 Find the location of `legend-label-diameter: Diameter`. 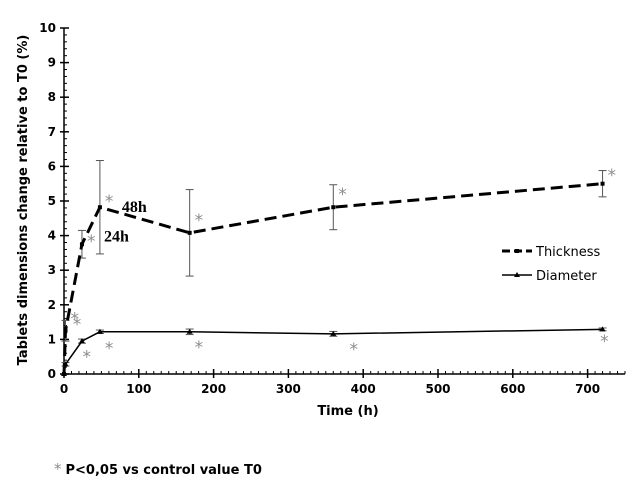

legend-label-diameter: Diameter is located at coordinates (566, 276).